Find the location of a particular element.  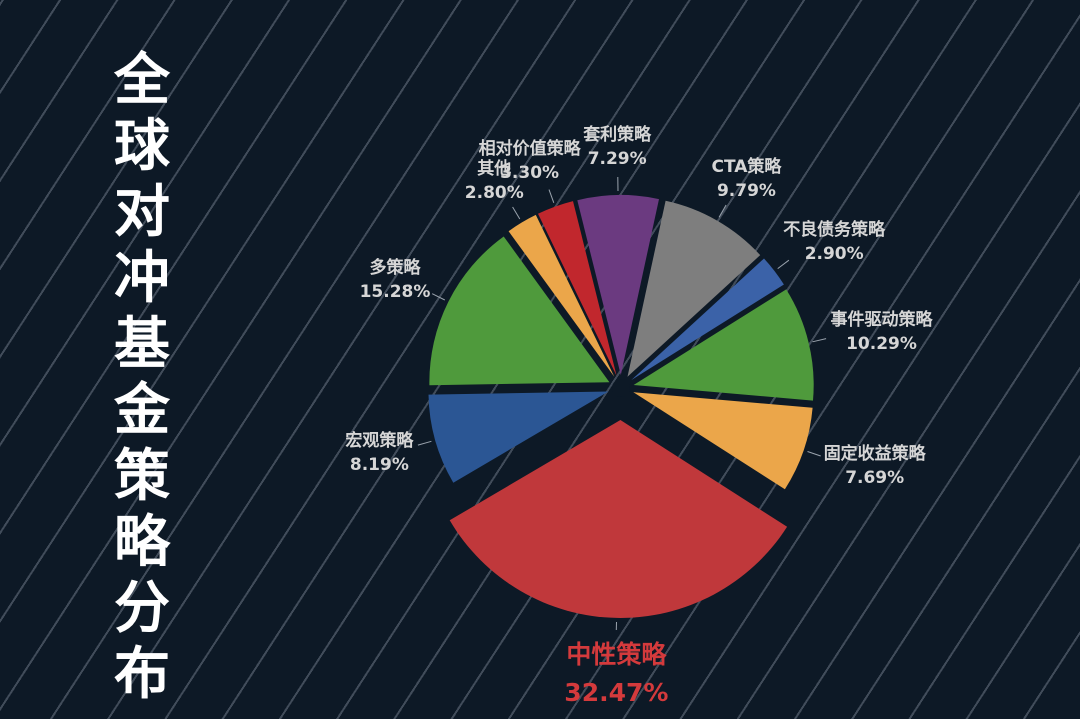

slice-label-name: 宏观策略 is located at coordinates (379, 441).